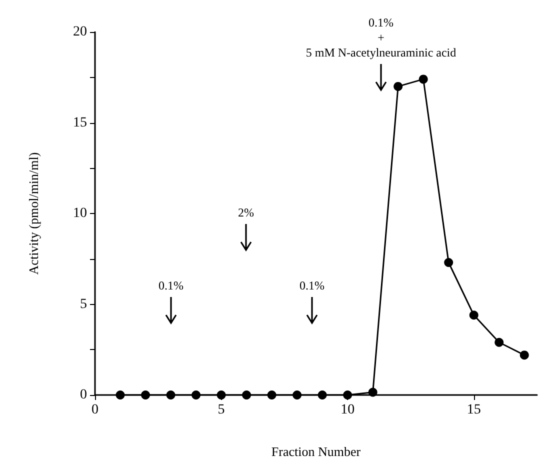 This screenshot has height=470, width=551. What do you see at coordinates (221, 410) in the screenshot?
I see `x-tick-label: 5` at bounding box center [221, 410].